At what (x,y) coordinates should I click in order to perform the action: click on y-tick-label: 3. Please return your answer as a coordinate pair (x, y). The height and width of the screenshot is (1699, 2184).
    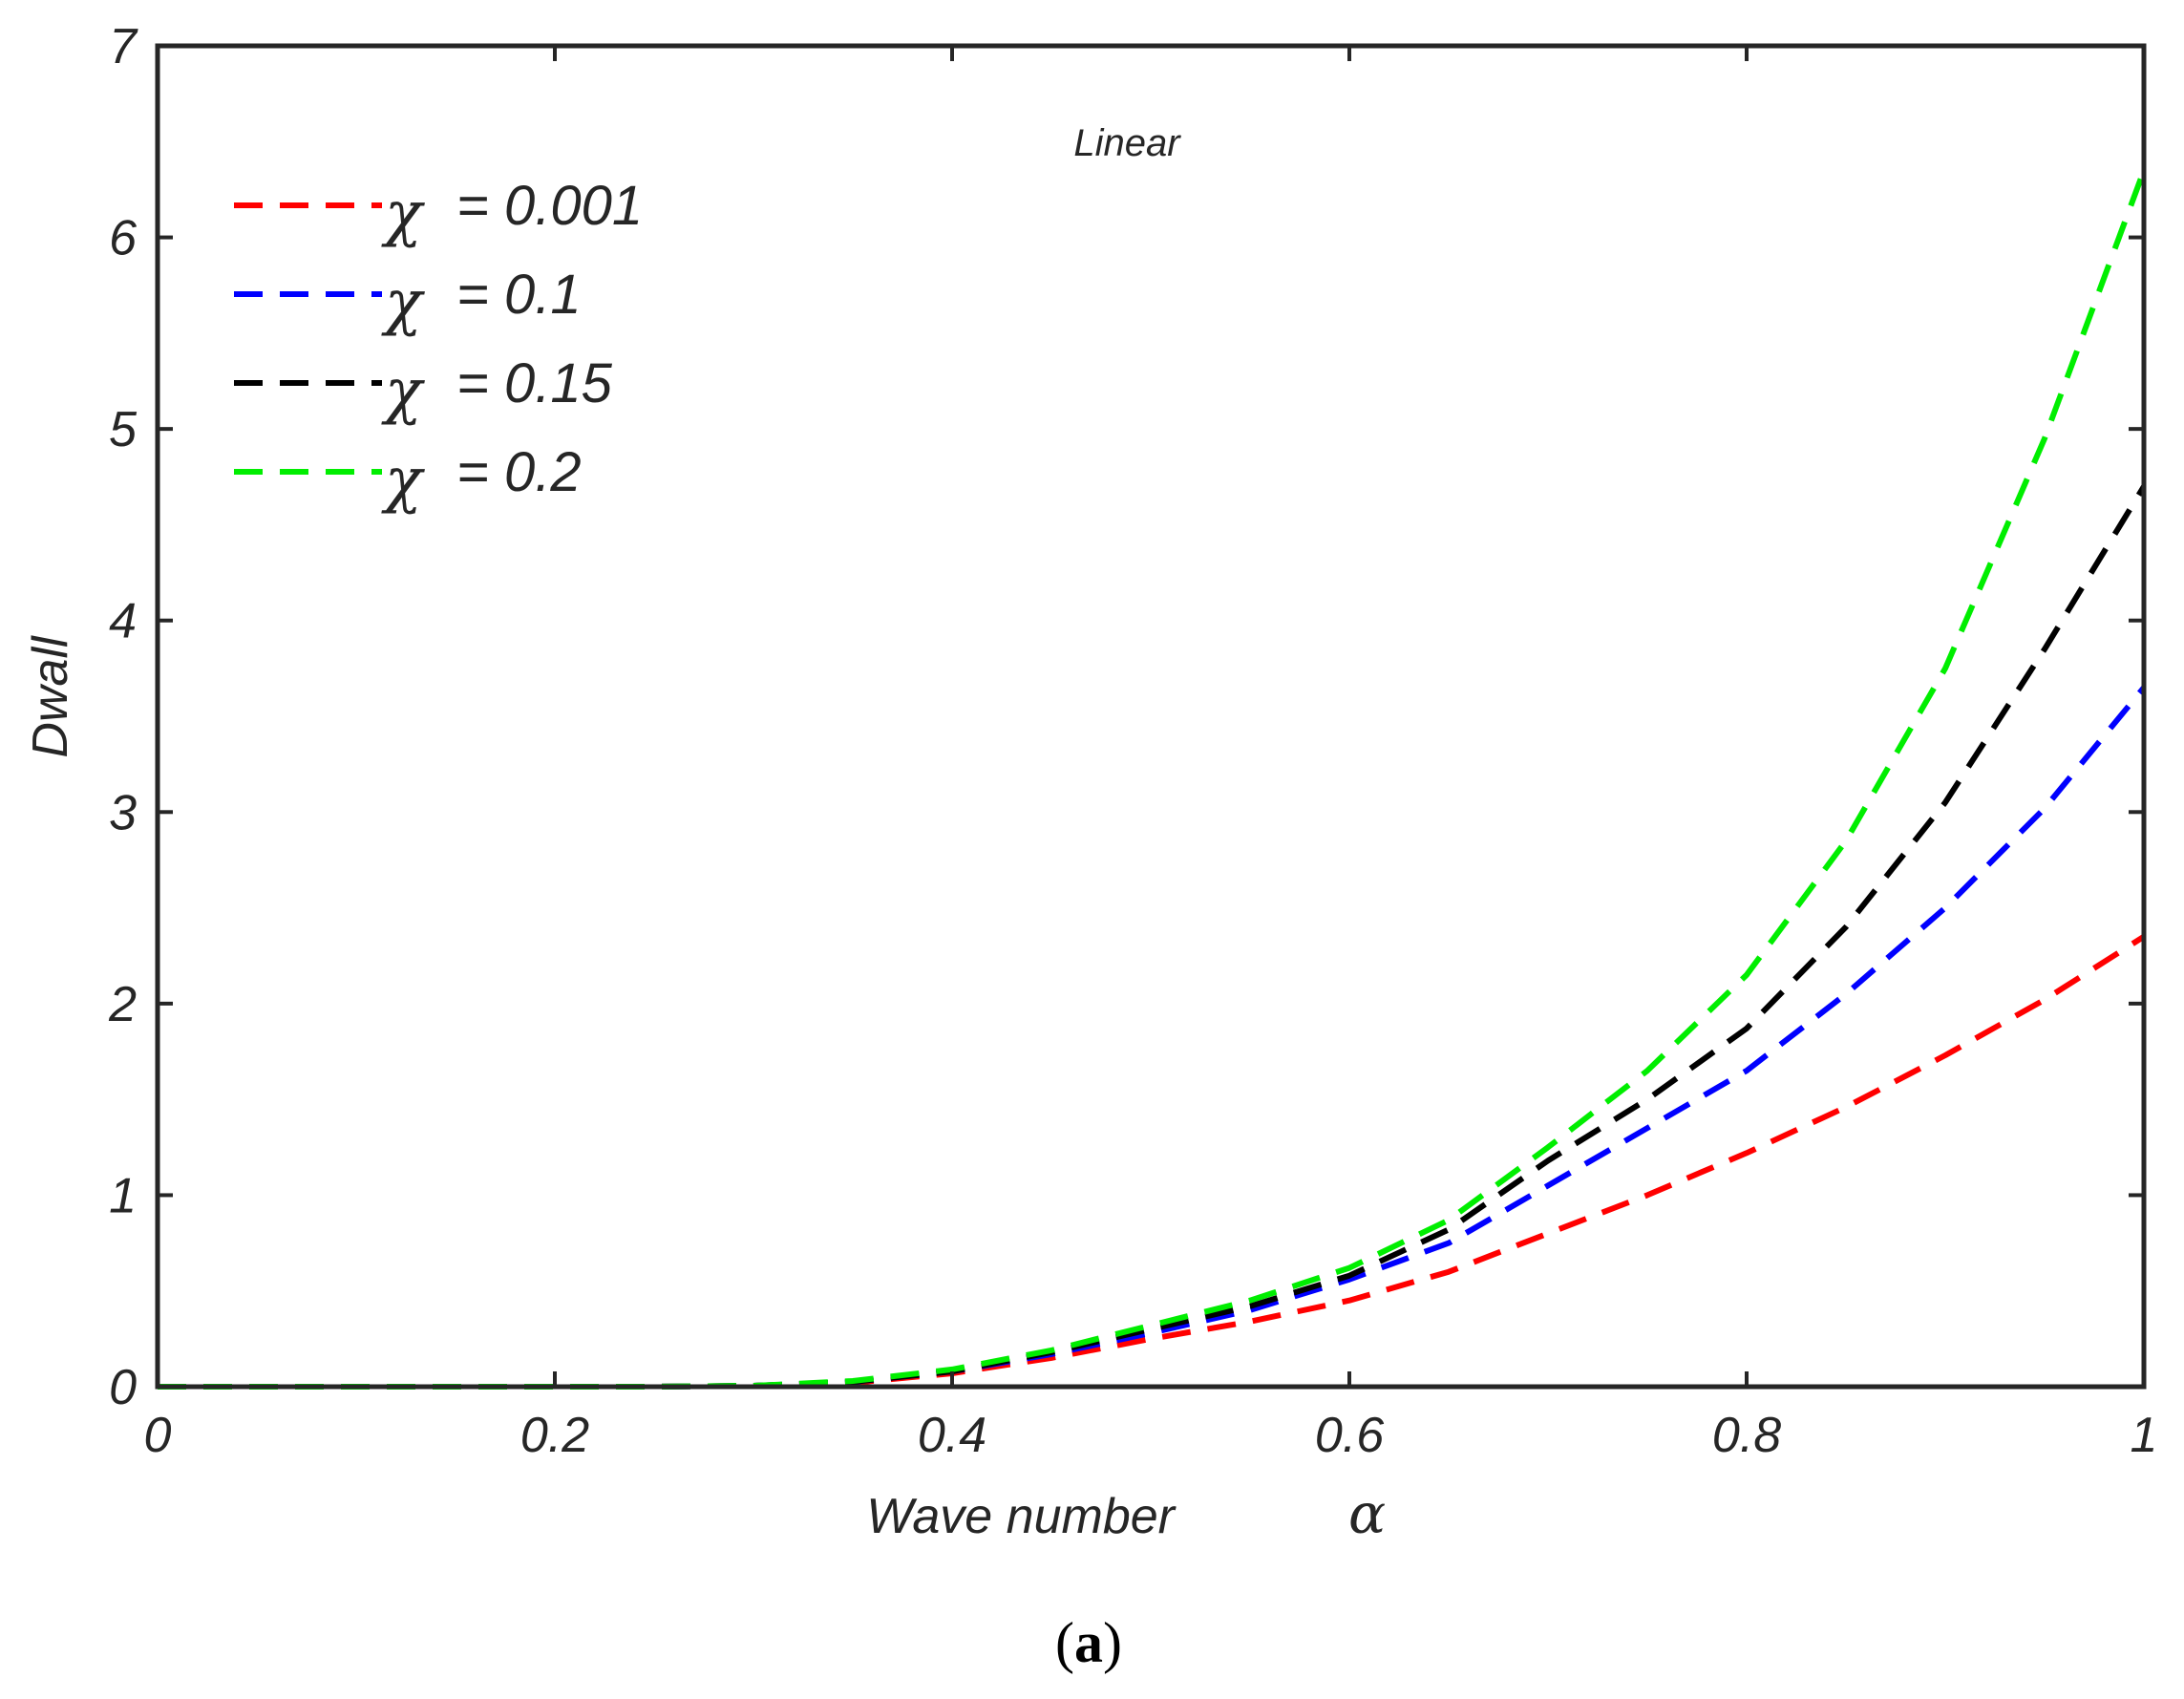
    Looking at the image, I should click on (123, 812).